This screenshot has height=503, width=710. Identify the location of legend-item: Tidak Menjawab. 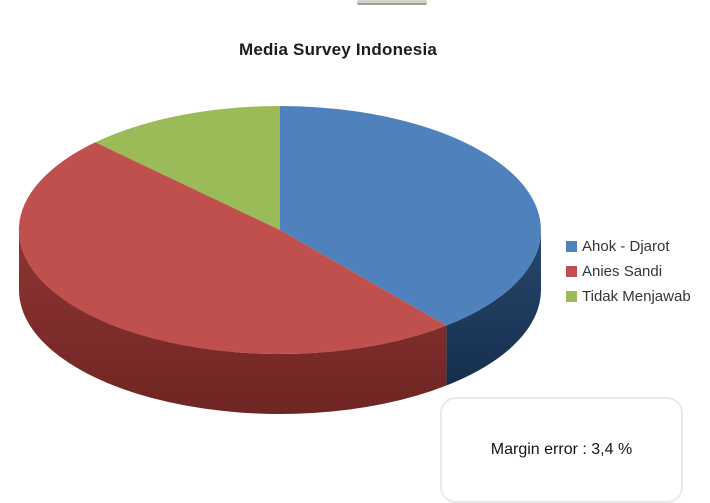
(628, 296).